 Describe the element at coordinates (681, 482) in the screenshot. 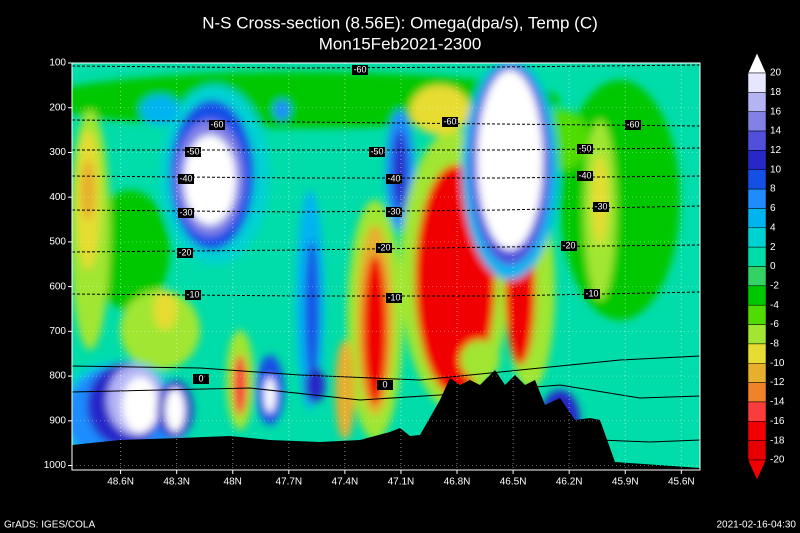

I see `x-tick-label: 45.6N` at that location.